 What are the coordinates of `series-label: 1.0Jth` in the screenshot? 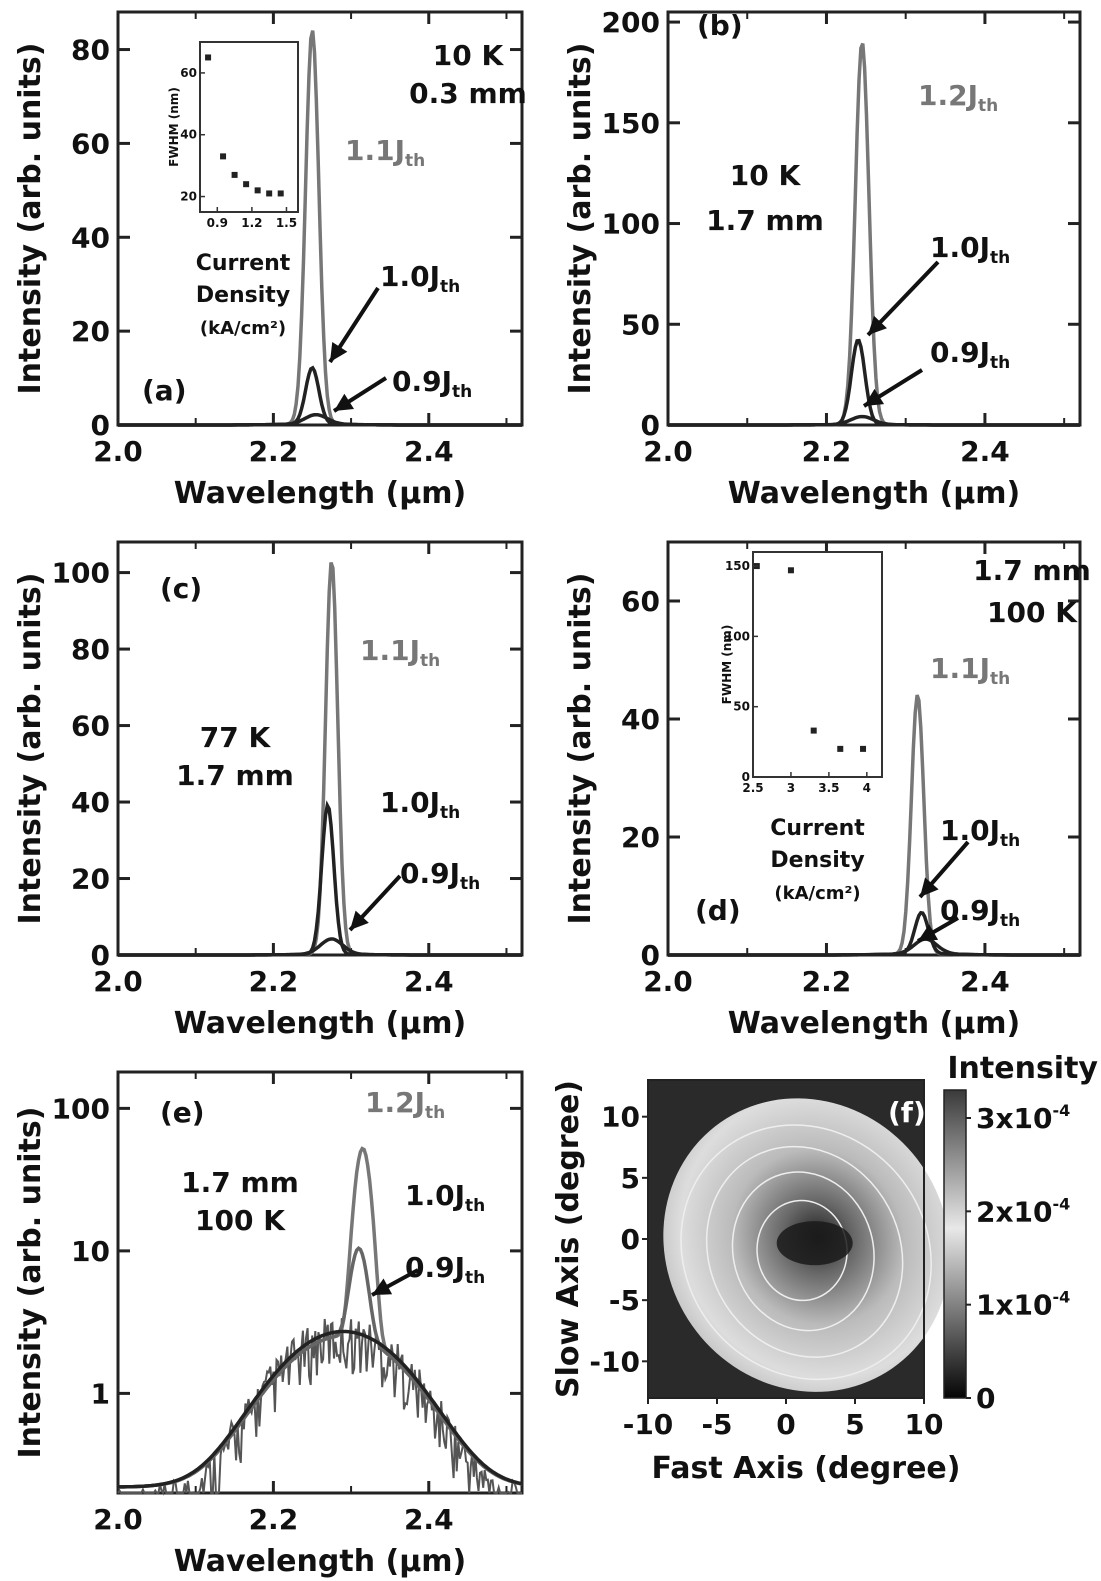 It's located at (445, 1197).